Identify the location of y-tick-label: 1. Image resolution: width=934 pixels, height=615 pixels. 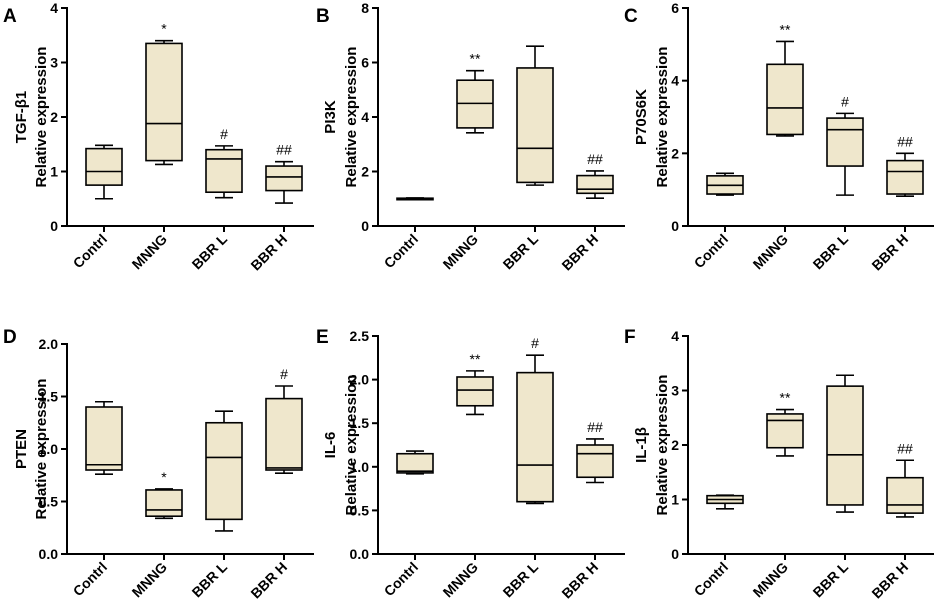
(54, 172).